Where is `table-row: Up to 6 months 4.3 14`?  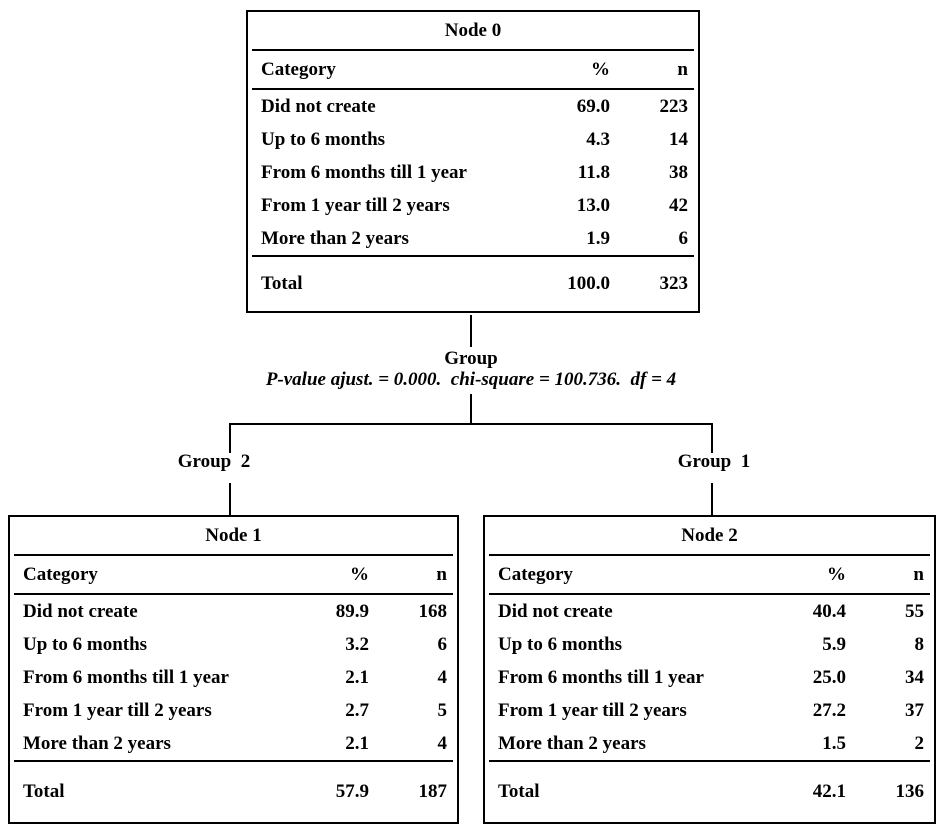
table-row: Up to 6 months 4.3 14 is located at coordinates (473, 139).